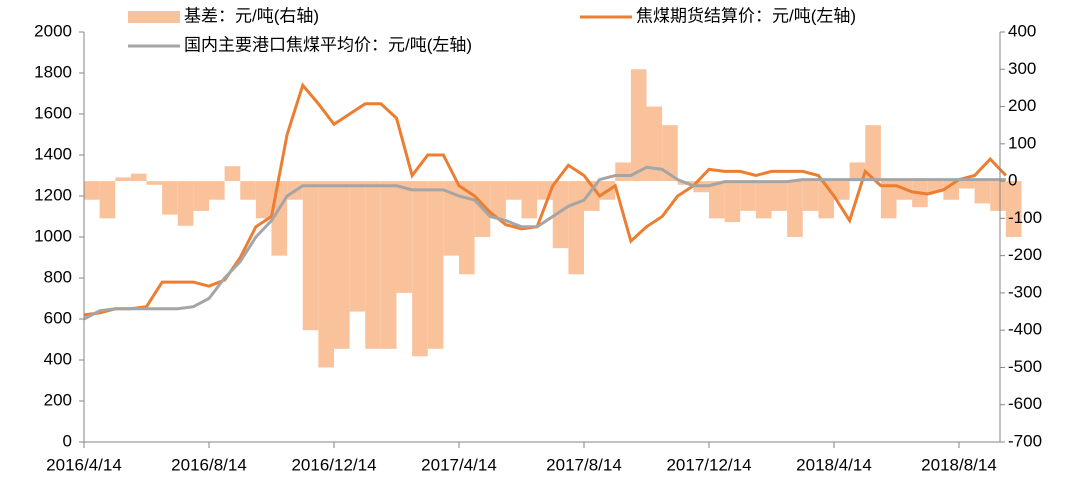 Image resolution: width=1080 pixels, height=479 pixels. What do you see at coordinates (1022, 68) in the screenshot?
I see `y2-tick-label: 300` at bounding box center [1022, 68].